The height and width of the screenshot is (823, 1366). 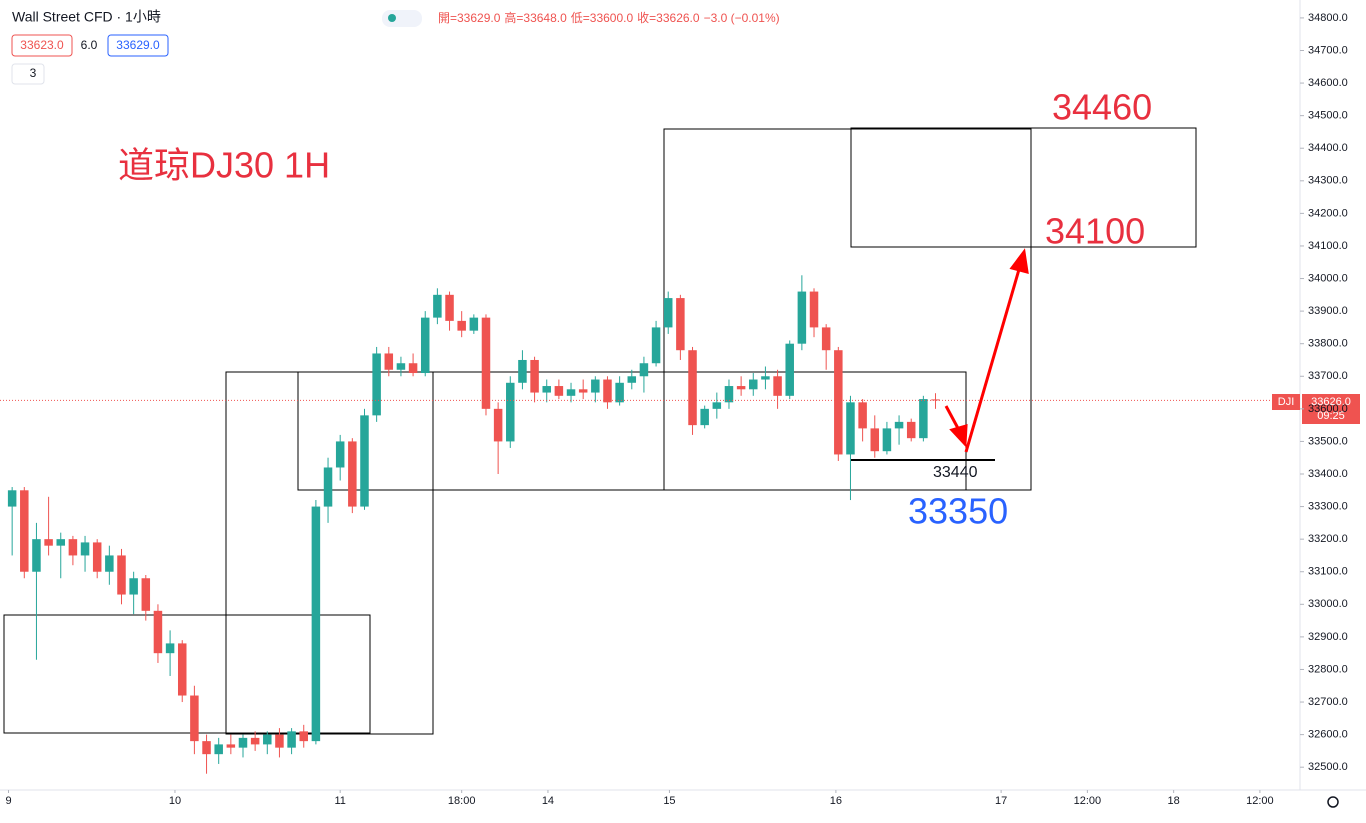 I want to click on box, so click(x=1023, y=187).